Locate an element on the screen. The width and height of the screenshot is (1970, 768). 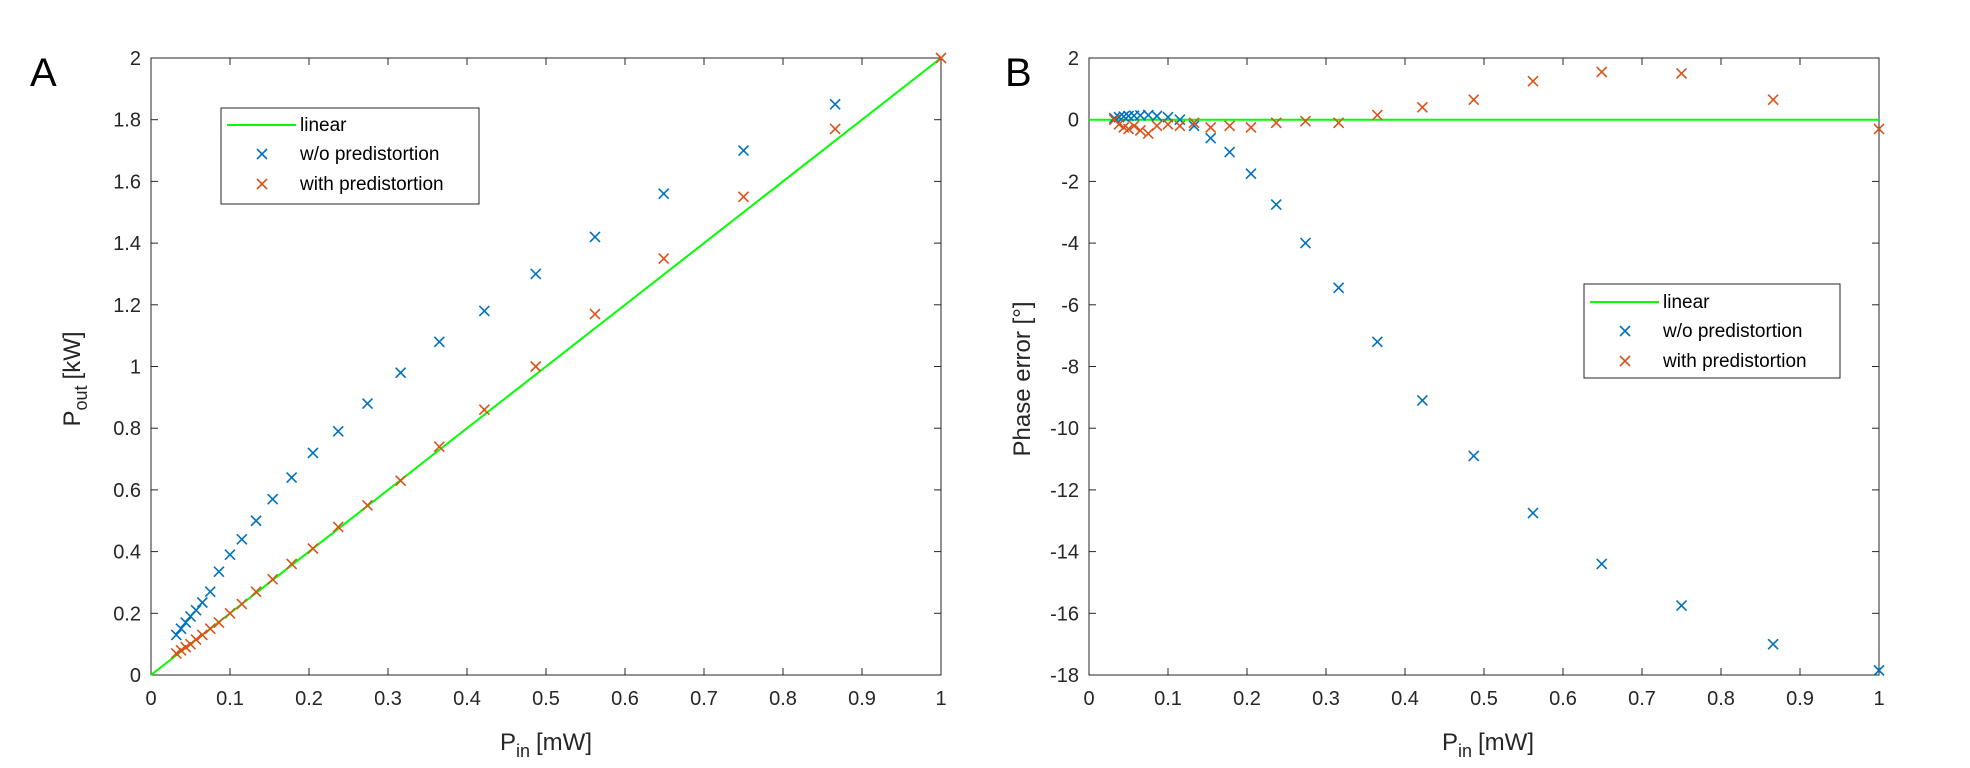
legend-b-with-swatch is located at coordinates (1625, 361).